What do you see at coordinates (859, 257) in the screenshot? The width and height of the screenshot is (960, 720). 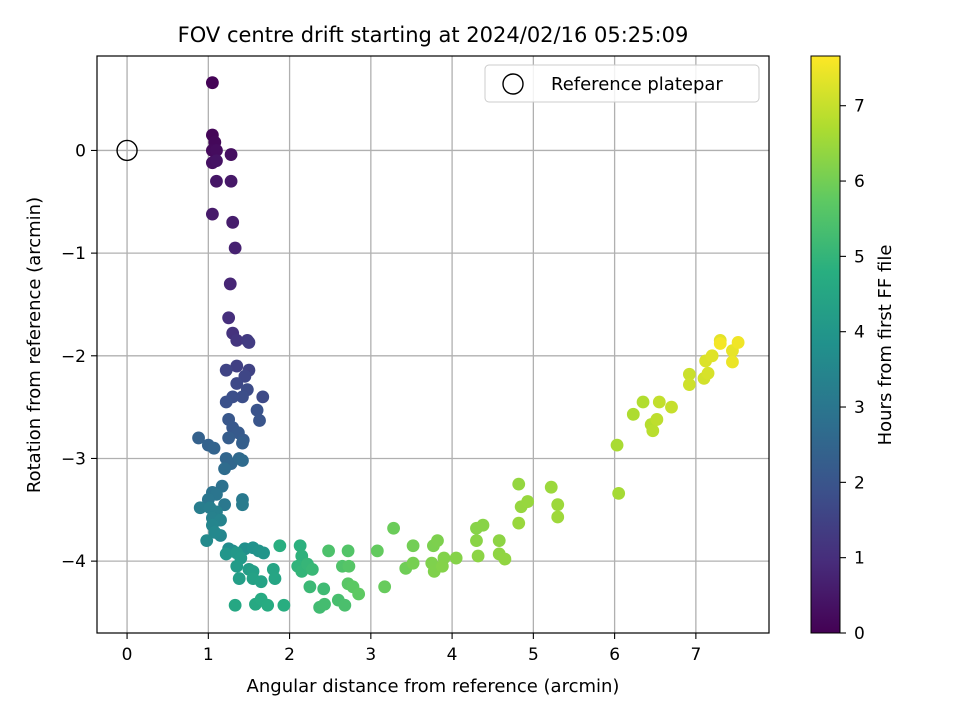 I see `colorbar-tick-label: 5` at bounding box center [859, 257].